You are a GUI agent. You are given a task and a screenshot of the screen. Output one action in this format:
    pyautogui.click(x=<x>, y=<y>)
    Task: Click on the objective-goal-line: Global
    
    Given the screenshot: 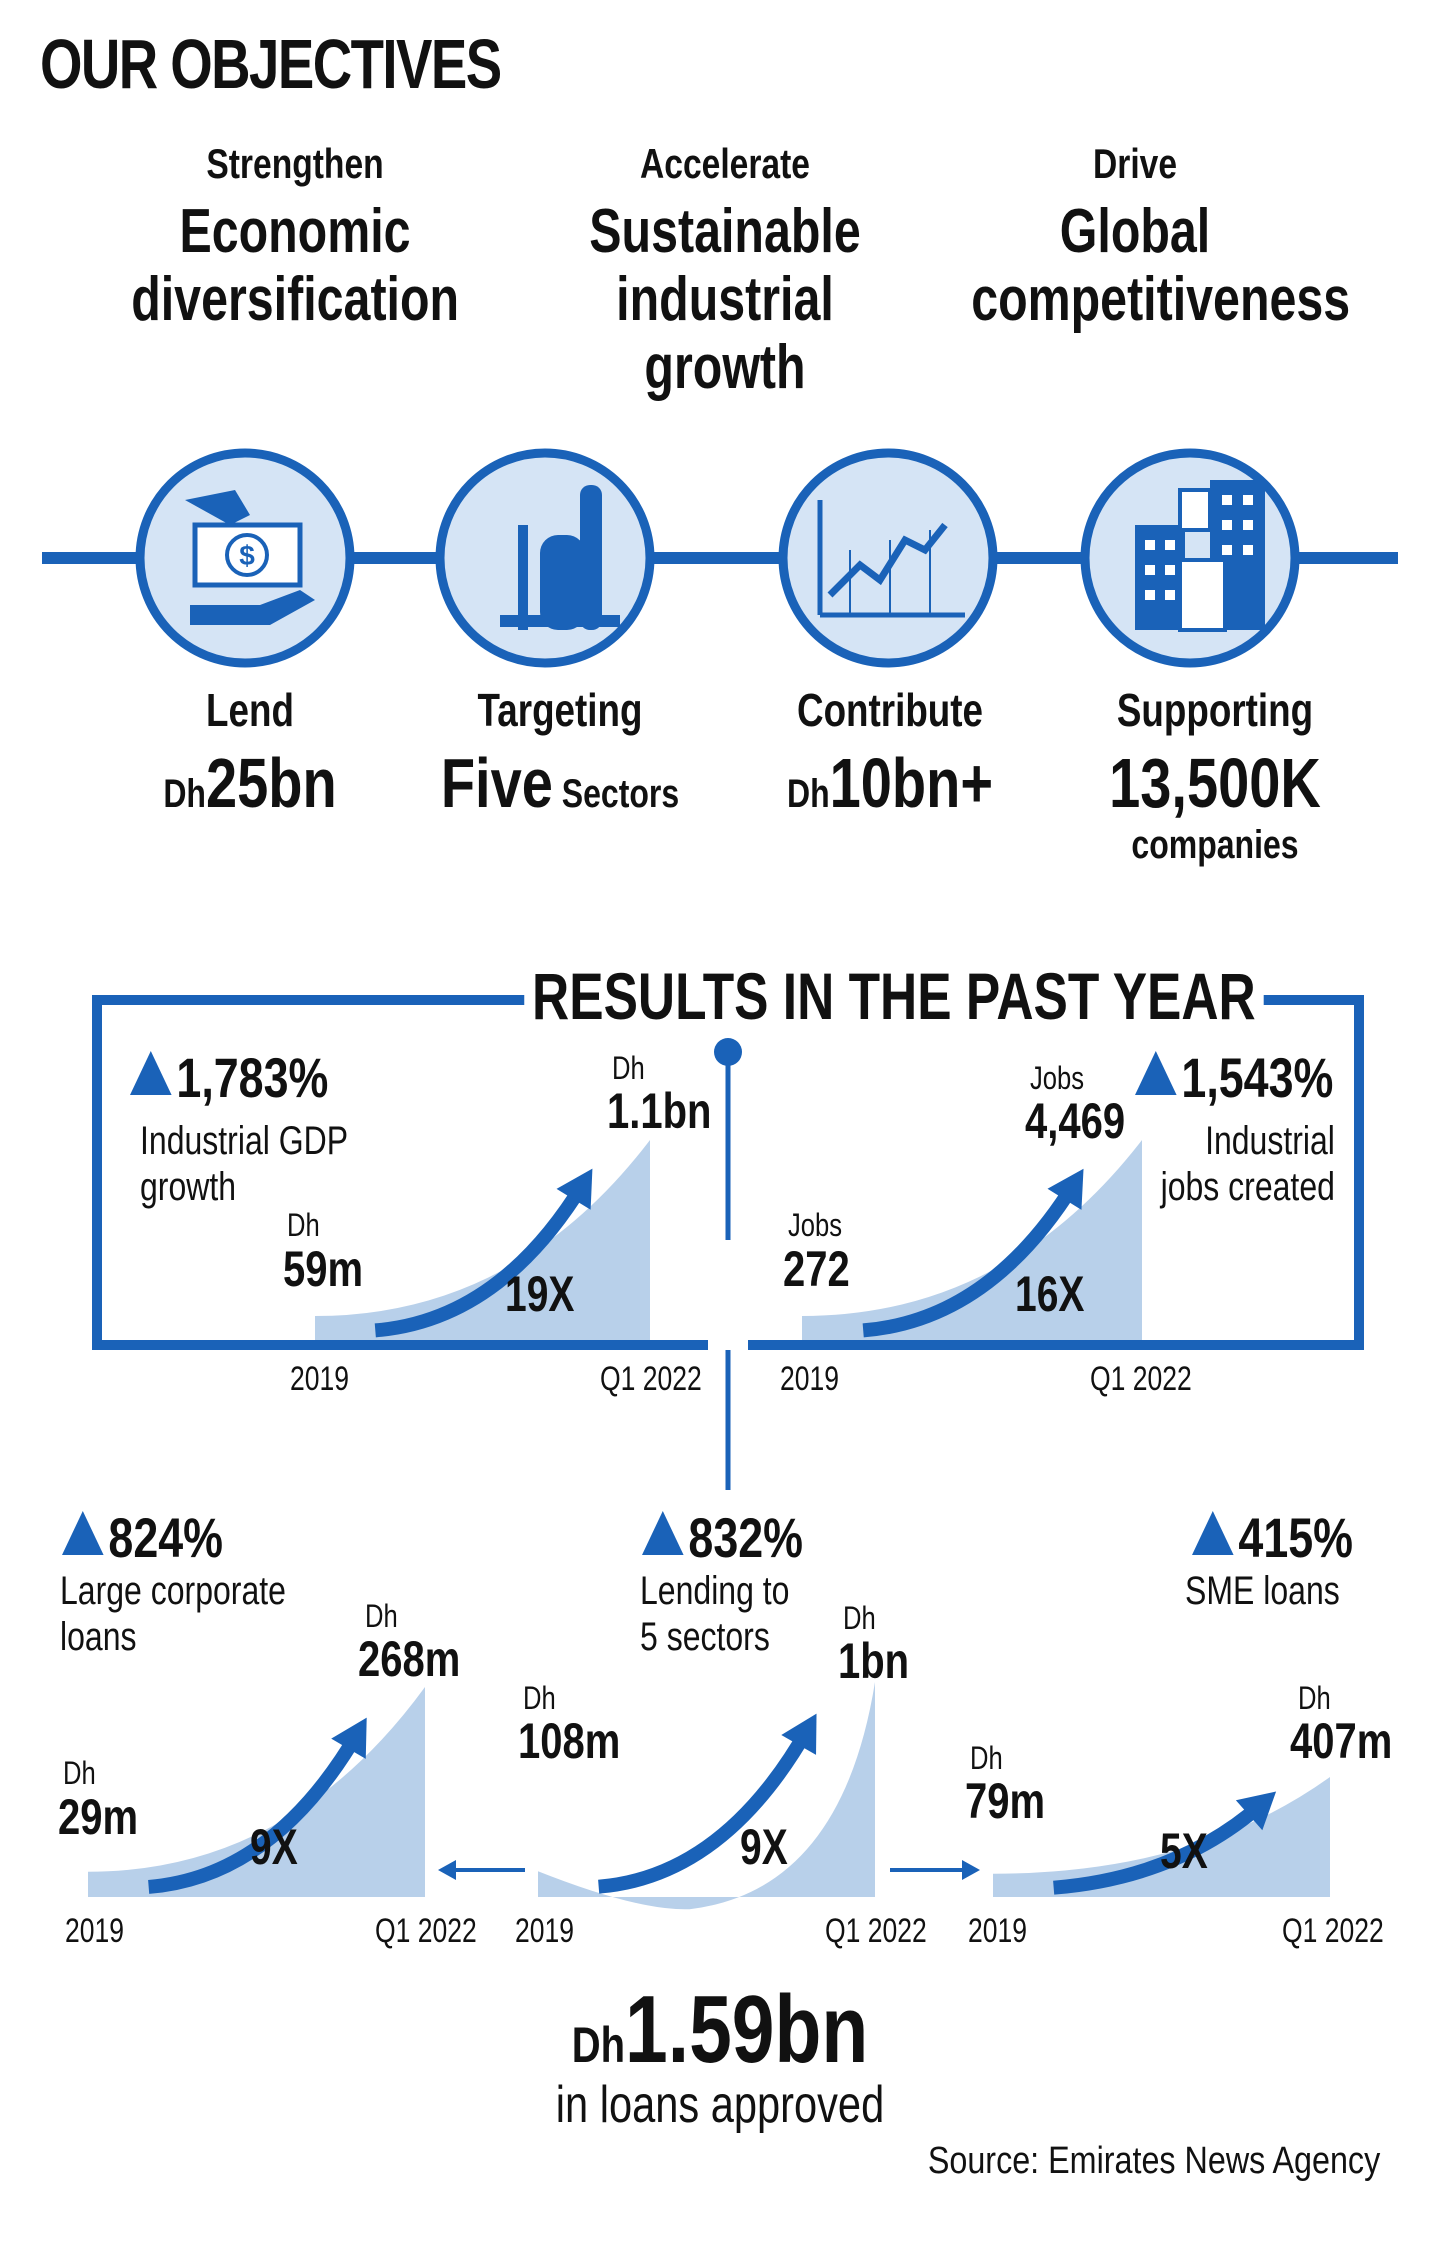 What is the action you would take?
    pyautogui.click(x=1135, y=231)
    